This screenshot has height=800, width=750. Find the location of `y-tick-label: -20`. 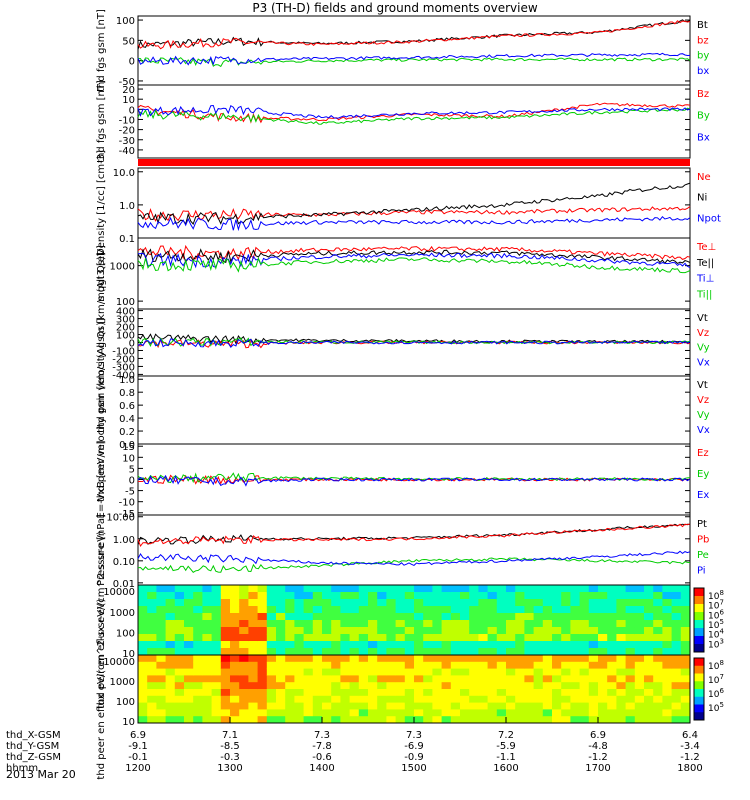

y-tick-label: -20 is located at coordinates (127, 131).